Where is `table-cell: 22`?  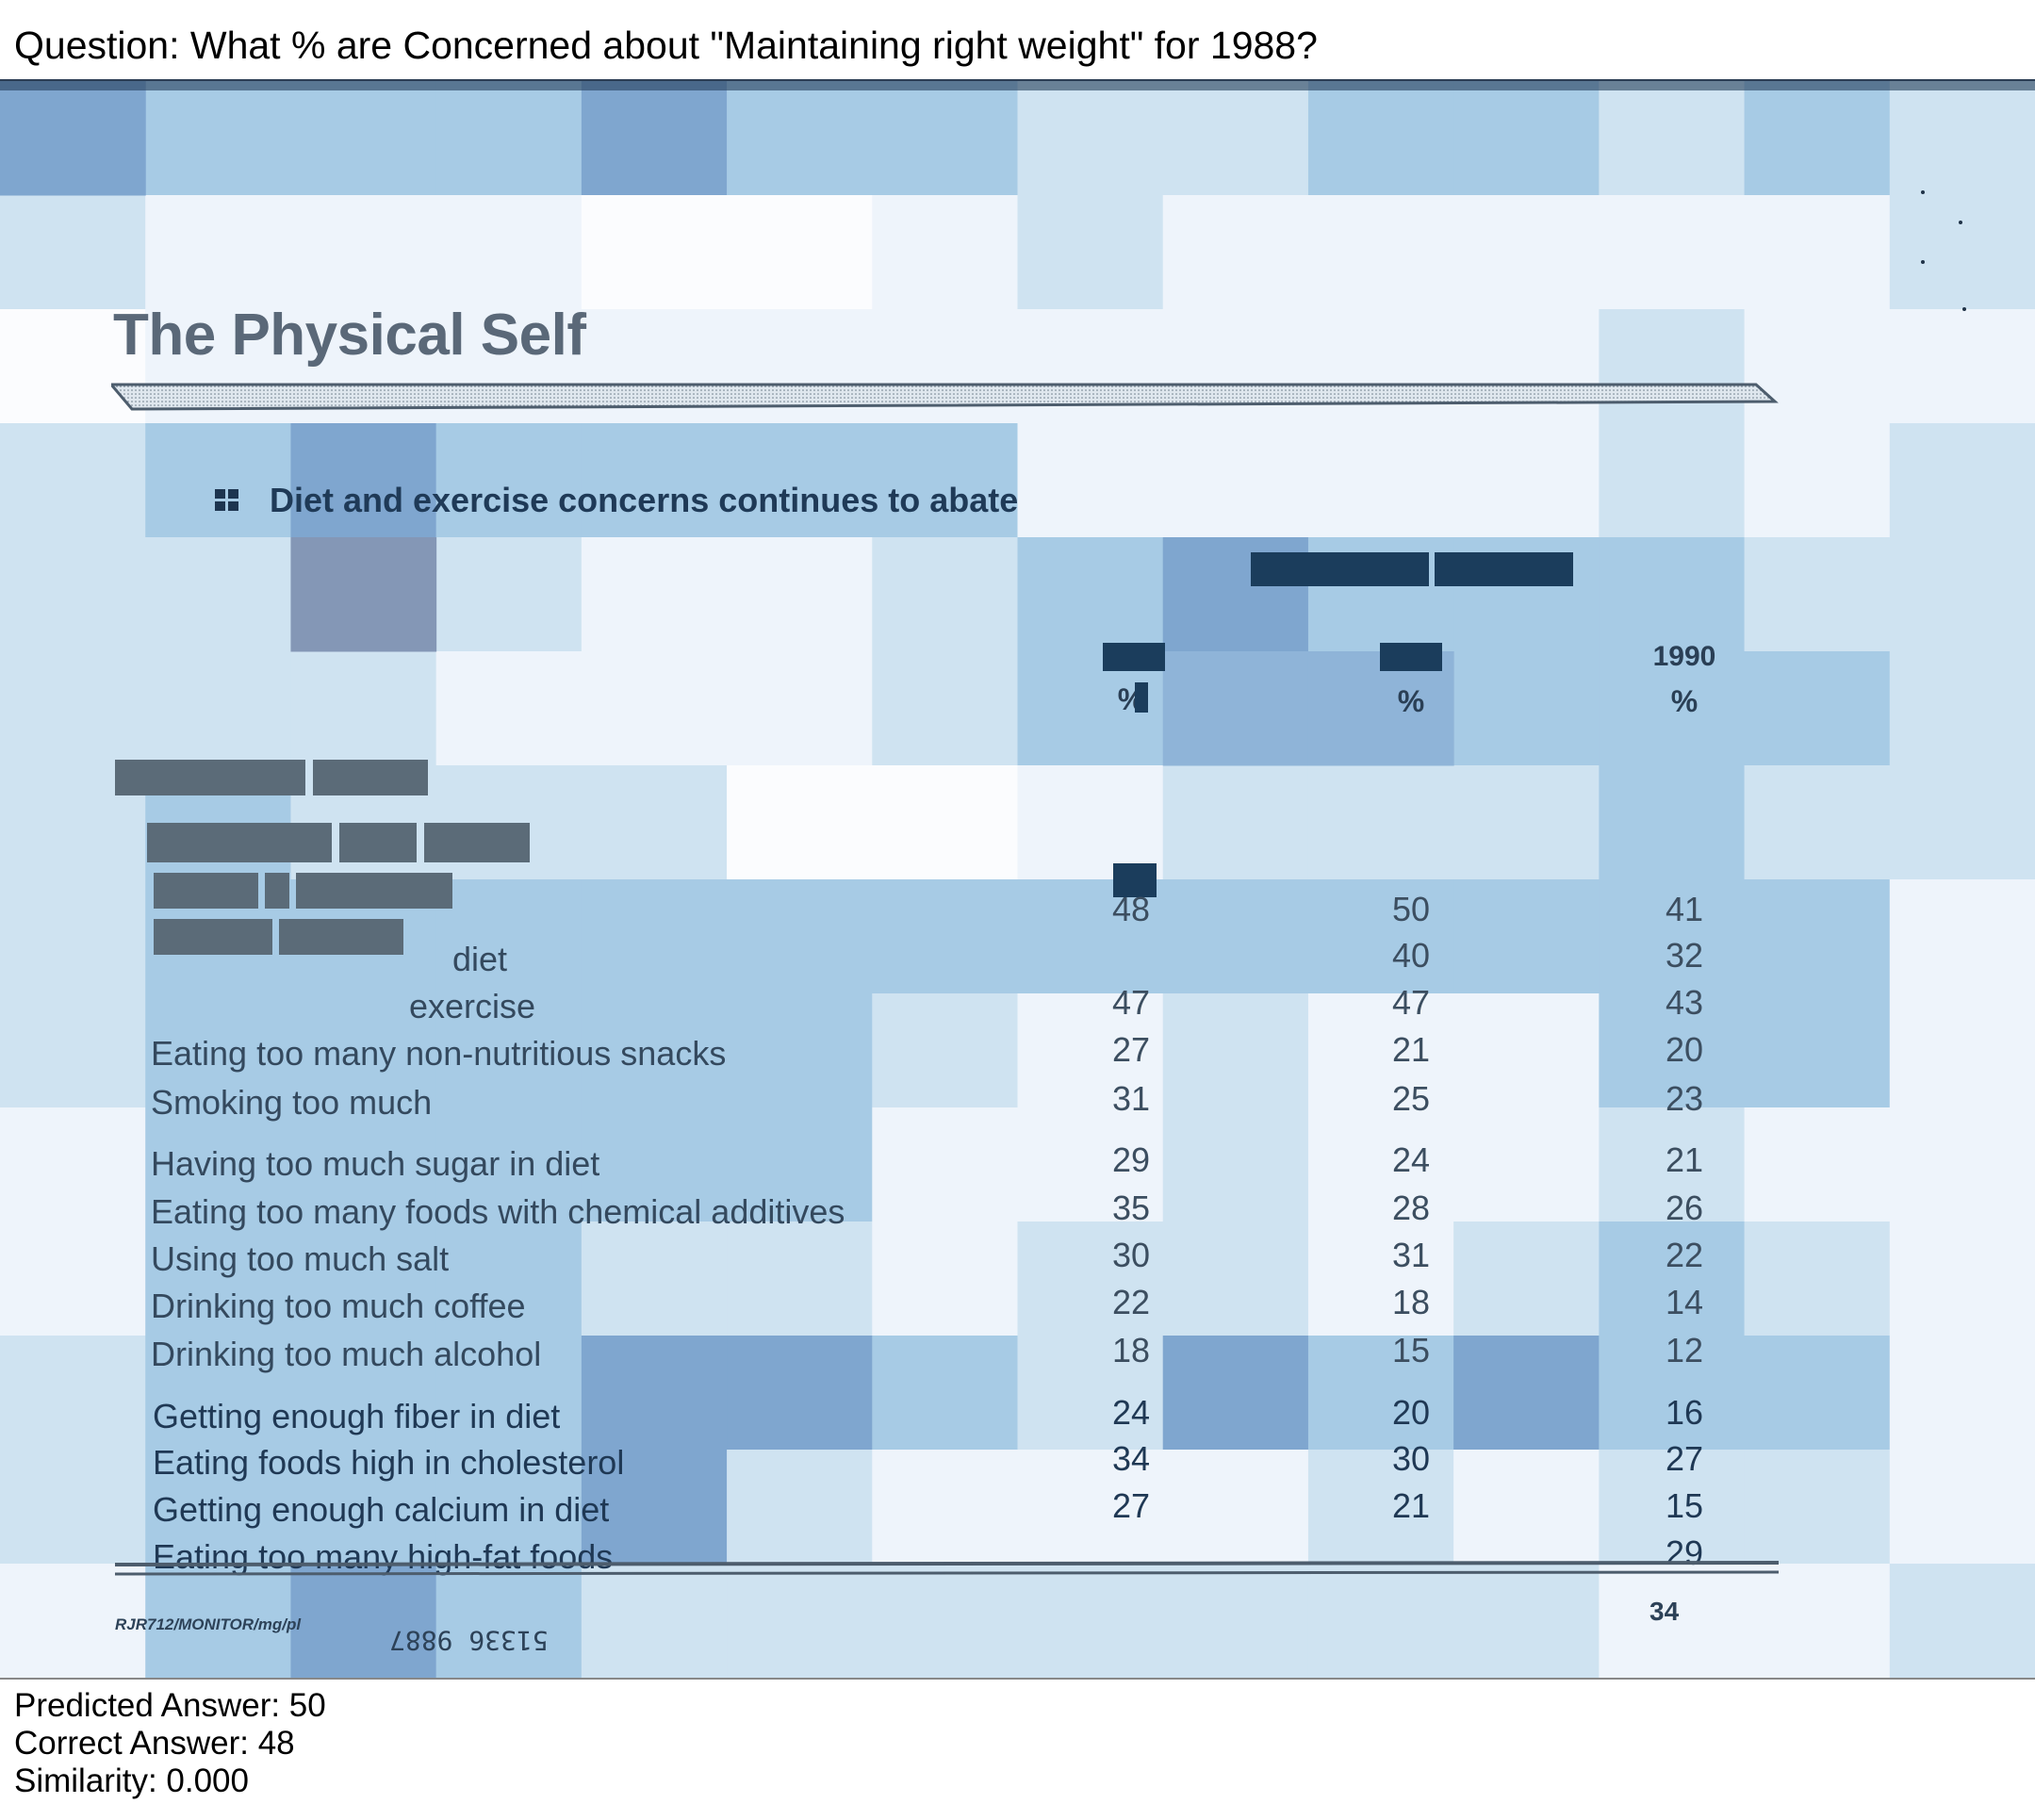
table-cell: 22 is located at coordinates (1131, 1302).